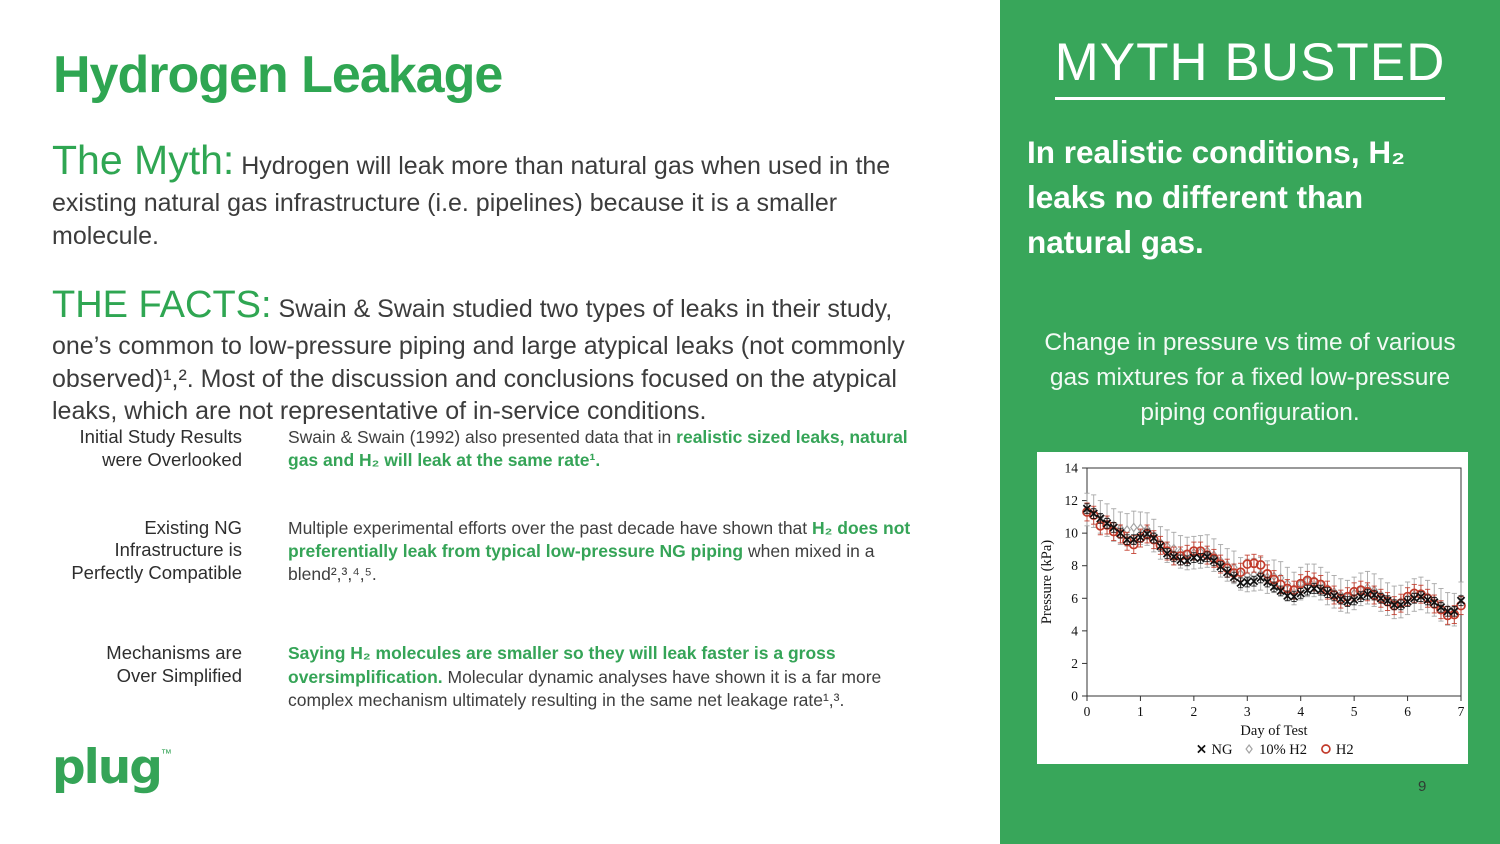  I want to click on svg-text: 10, so click(1072, 533).